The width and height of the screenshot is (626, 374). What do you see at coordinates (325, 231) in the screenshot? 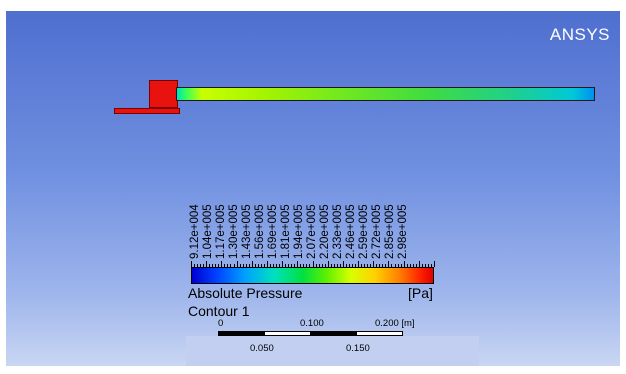
I see `legend-tick-label: 2.20e+005` at bounding box center [325, 231].